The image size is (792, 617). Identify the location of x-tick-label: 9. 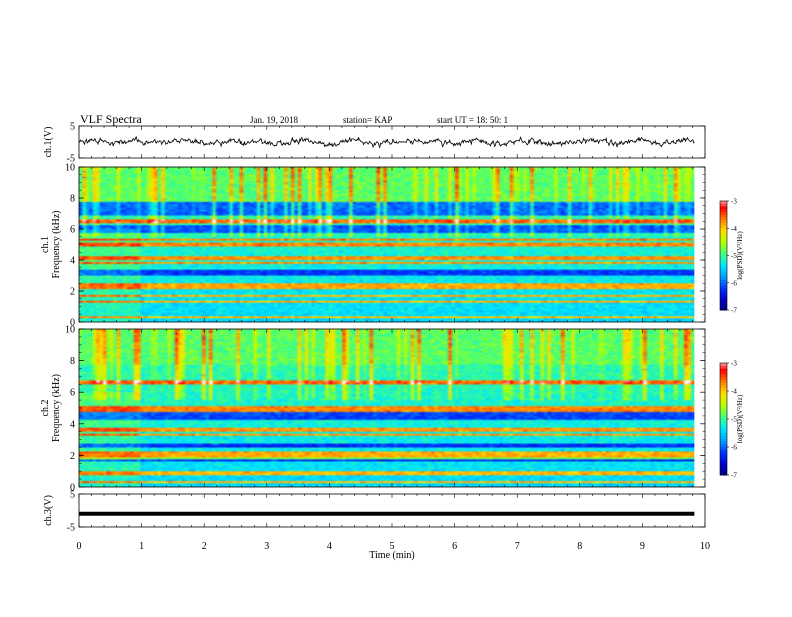
(642, 546).